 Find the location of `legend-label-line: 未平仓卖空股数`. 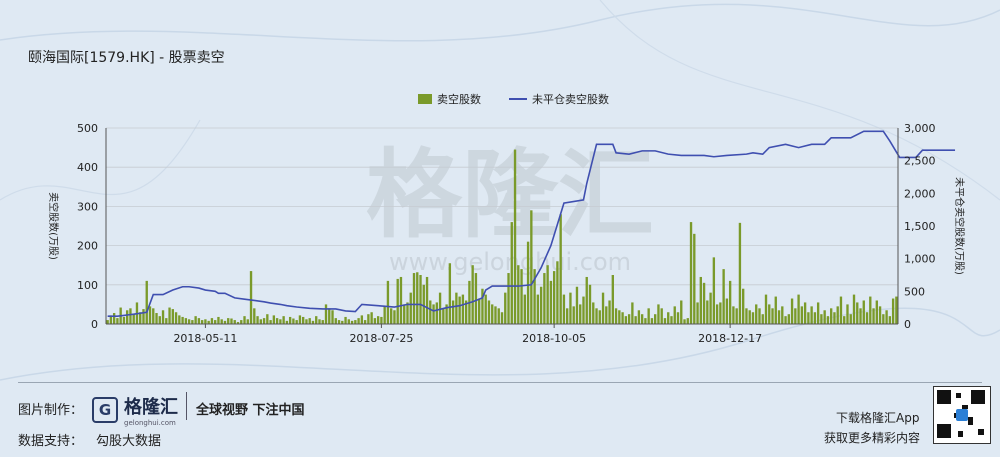

legend-label-line: 未平仓卖空股数 is located at coordinates (570, 99).